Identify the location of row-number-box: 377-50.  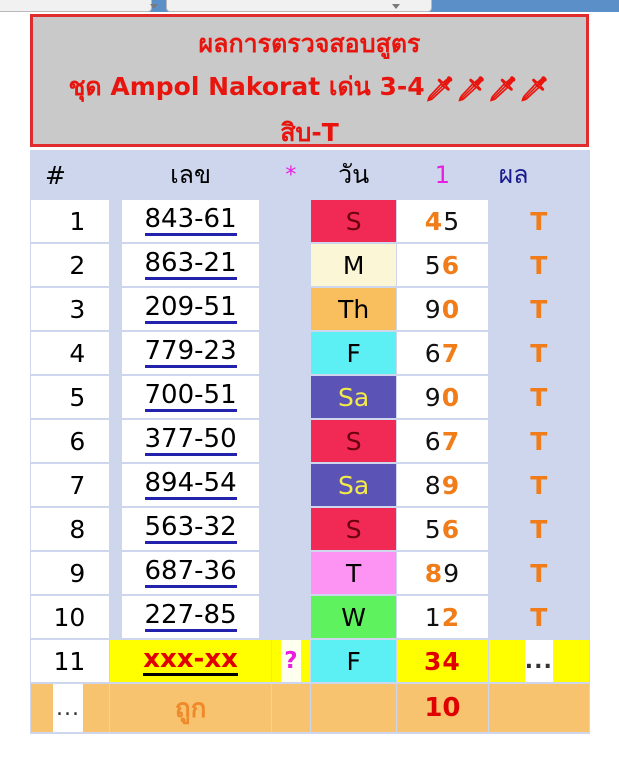
(190, 441).